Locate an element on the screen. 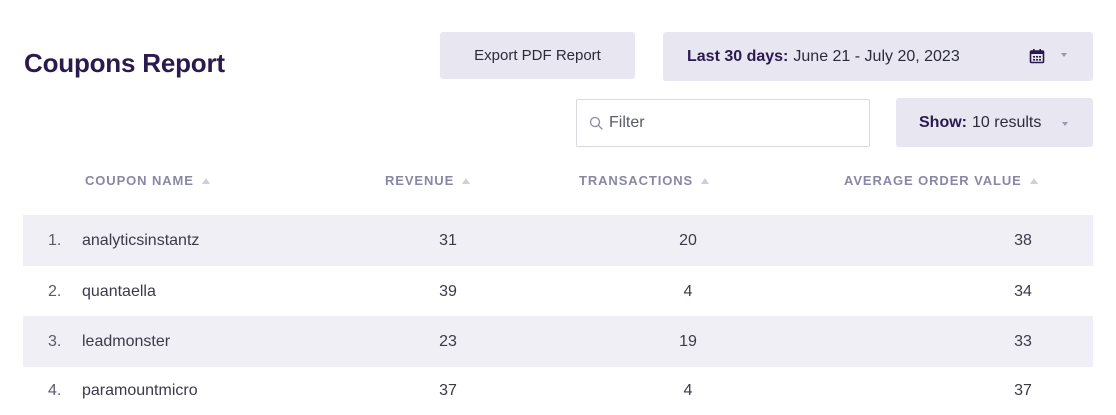 This screenshot has height=415, width=1116. coupon-name: leadmonster is located at coordinates (126, 341).